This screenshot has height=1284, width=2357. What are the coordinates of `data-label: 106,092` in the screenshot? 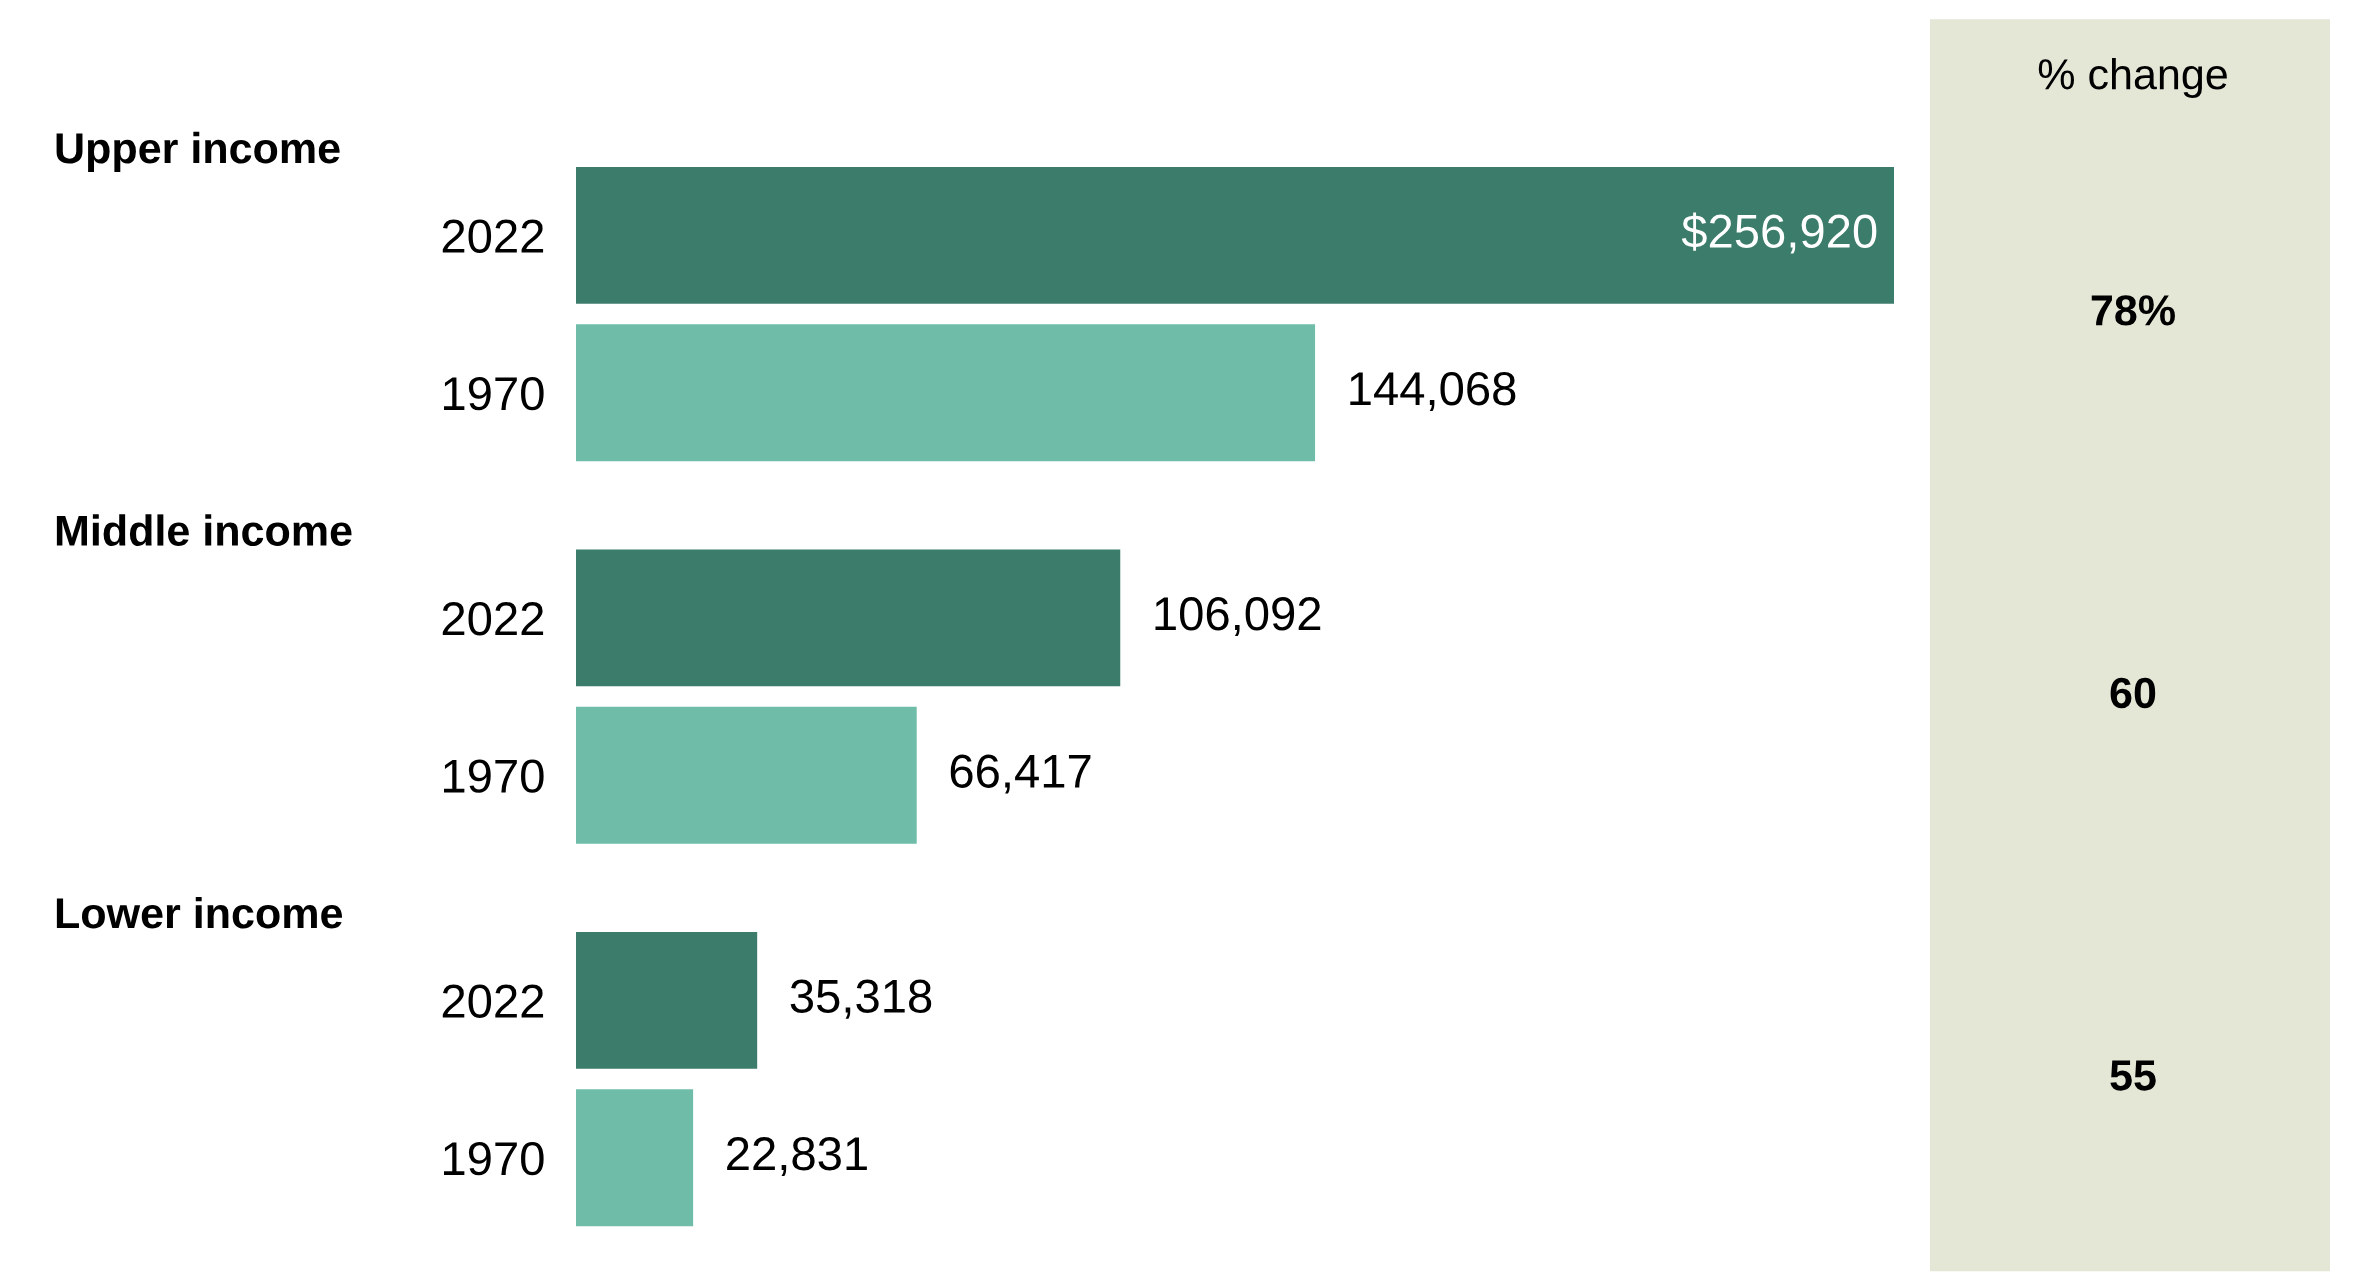 It's located at (1238, 617).